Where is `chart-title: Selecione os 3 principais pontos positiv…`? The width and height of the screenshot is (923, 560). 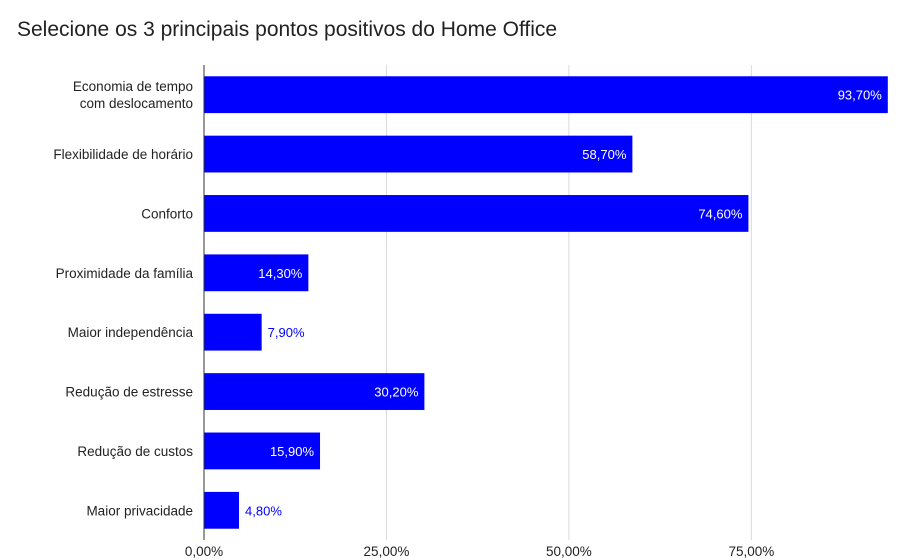
chart-title: Selecione os 3 principais pontos positiv… is located at coordinates (287, 29).